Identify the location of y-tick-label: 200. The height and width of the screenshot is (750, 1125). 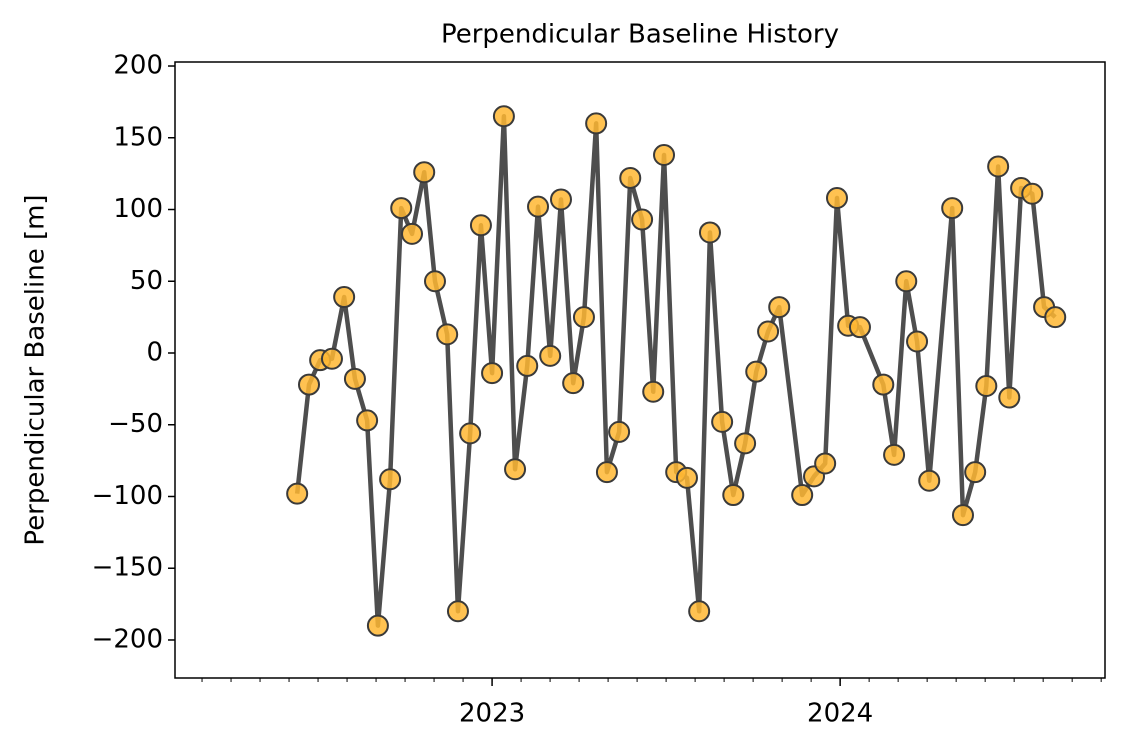
(138, 66).